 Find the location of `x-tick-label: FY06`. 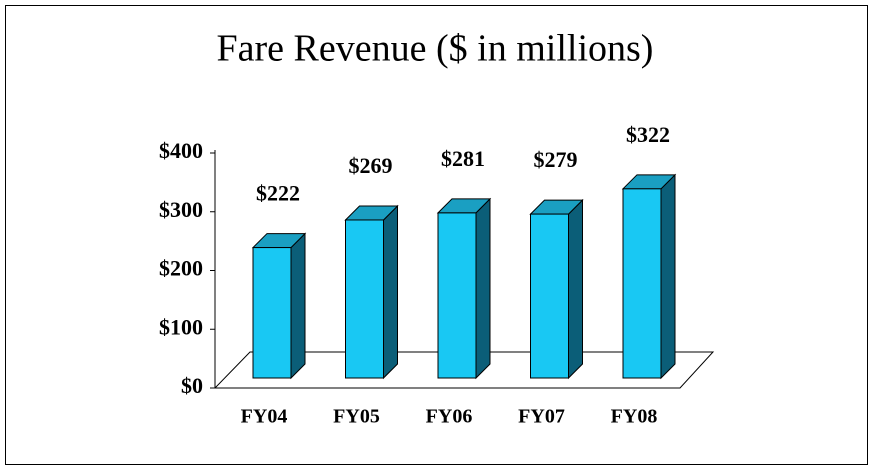

x-tick-label: FY06 is located at coordinates (449, 417).